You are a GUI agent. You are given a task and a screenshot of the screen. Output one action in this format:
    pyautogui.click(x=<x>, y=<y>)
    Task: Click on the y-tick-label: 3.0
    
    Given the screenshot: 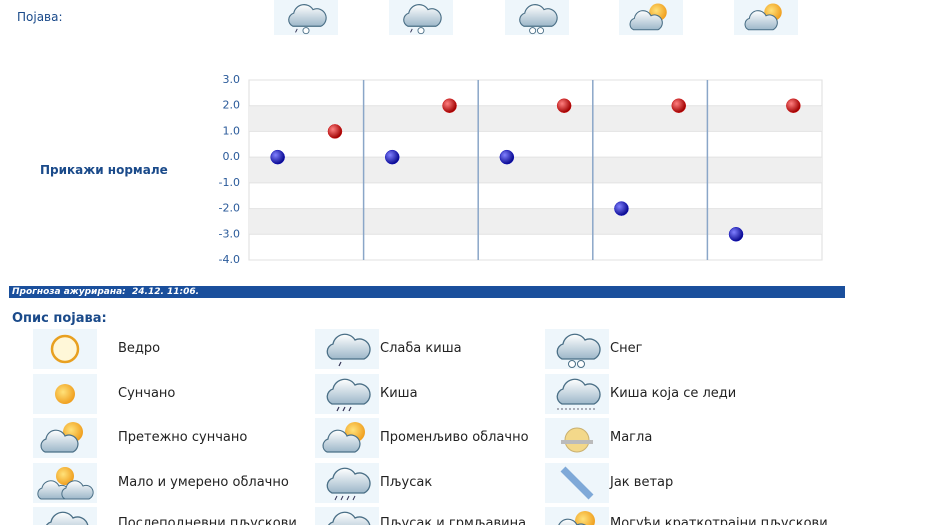 What is the action you would take?
    pyautogui.click(x=232, y=79)
    